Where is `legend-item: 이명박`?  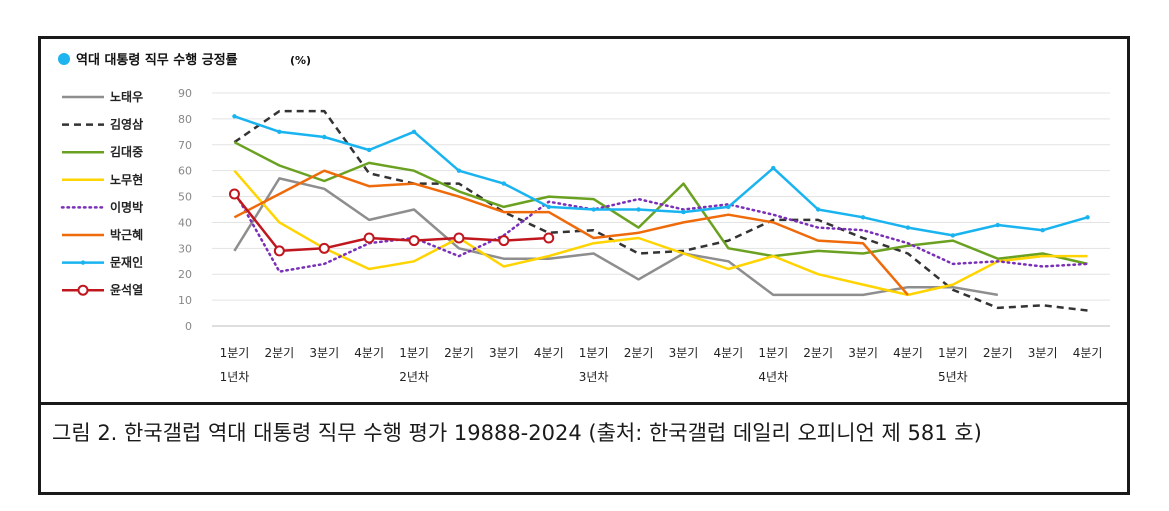 legend-item: 이명박 is located at coordinates (101, 206).